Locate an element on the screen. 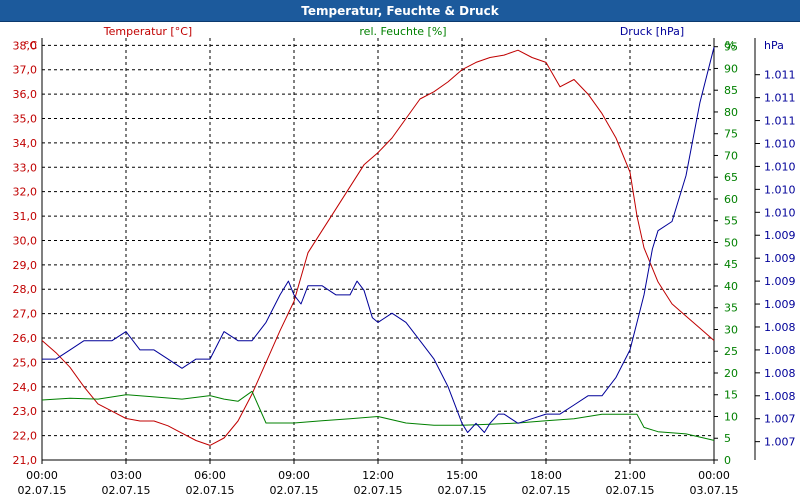 The width and height of the screenshot is (800, 504). humidity-tick-label: 45 is located at coordinates (731, 264).